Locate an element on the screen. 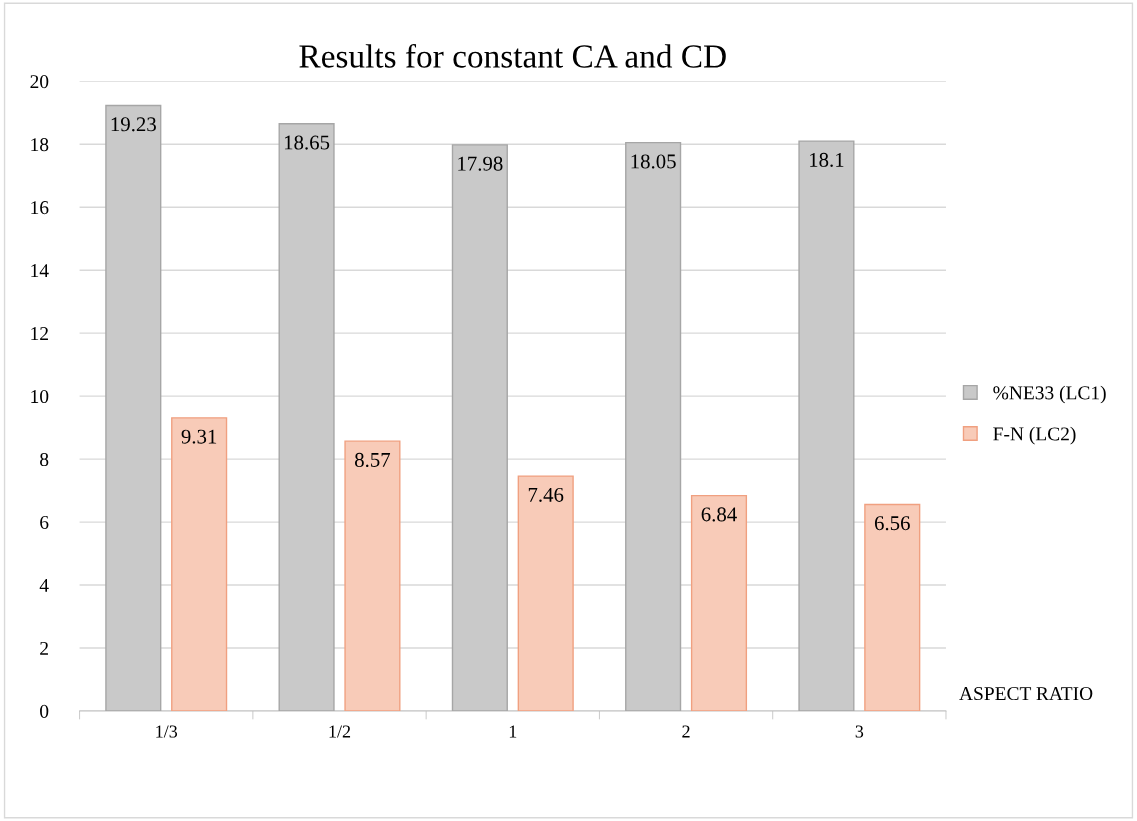 The image size is (1137, 821). x-tick-label: 2 is located at coordinates (686, 731).